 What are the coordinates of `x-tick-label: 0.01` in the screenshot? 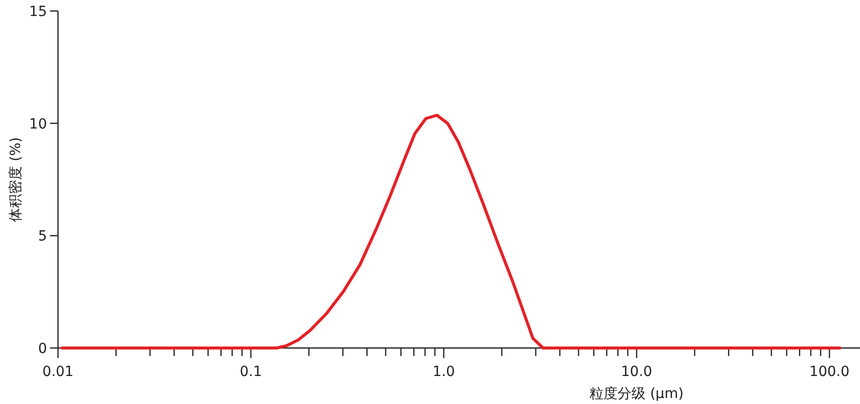 It's located at (58, 372).